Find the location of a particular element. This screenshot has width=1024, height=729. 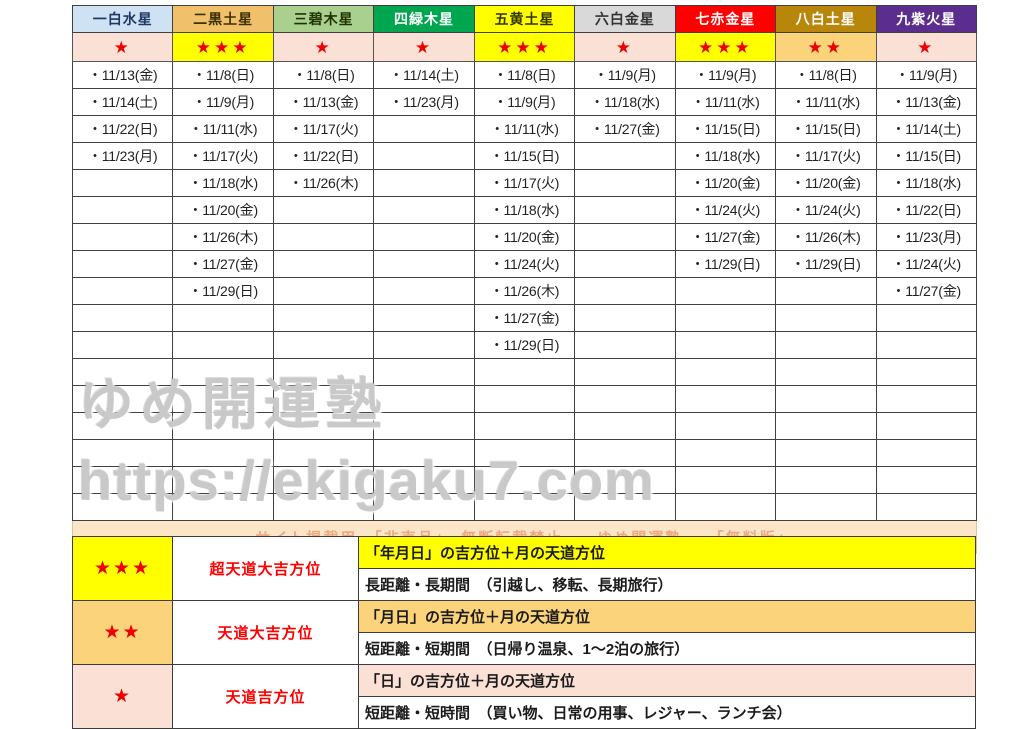

legend-name-2: 天道大吉方位 is located at coordinates (265, 632).